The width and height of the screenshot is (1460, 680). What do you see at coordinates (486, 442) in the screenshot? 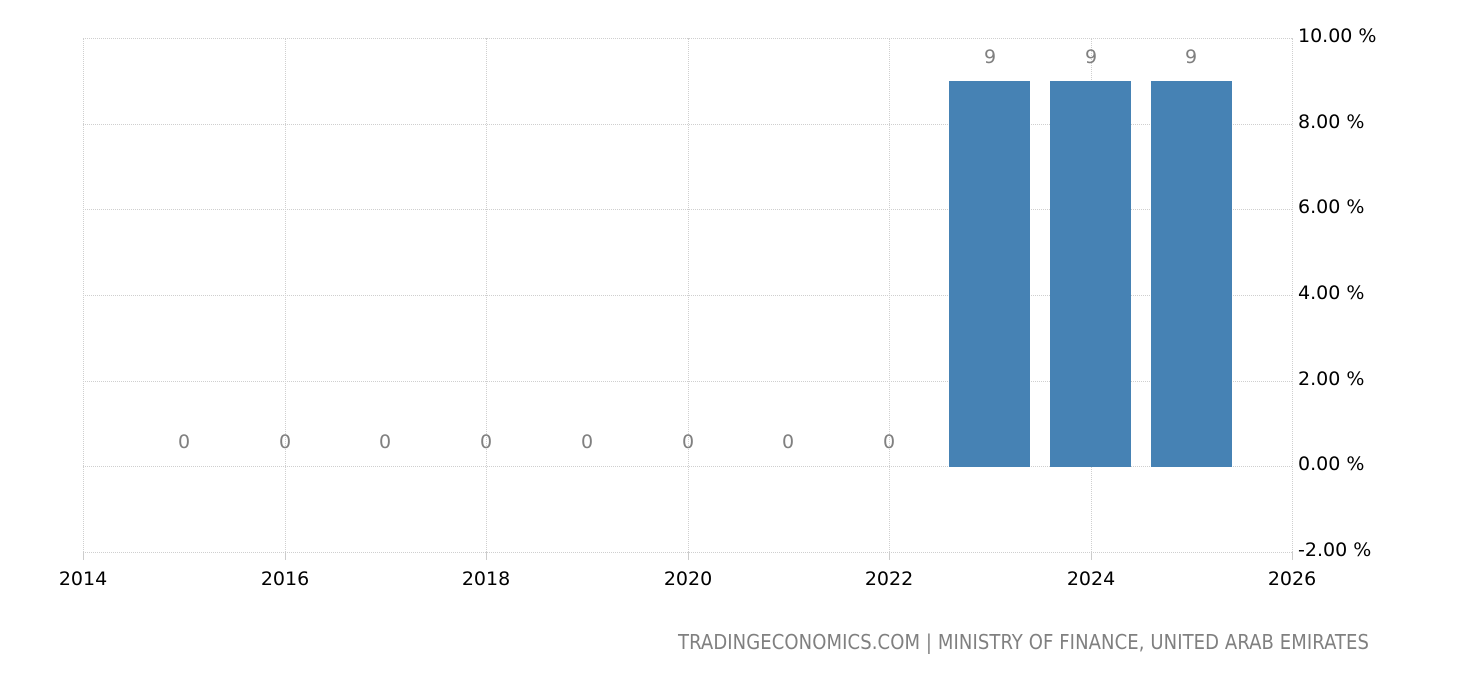
I see `data-label-2018: 0` at bounding box center [486, 442].